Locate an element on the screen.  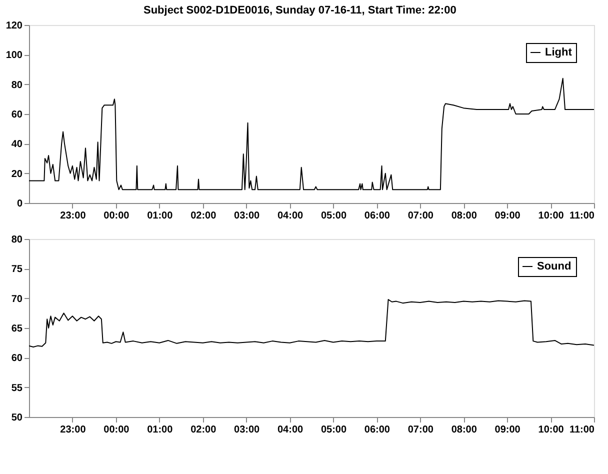
y-tick-label: 0 is located at coordinates (19, 204).